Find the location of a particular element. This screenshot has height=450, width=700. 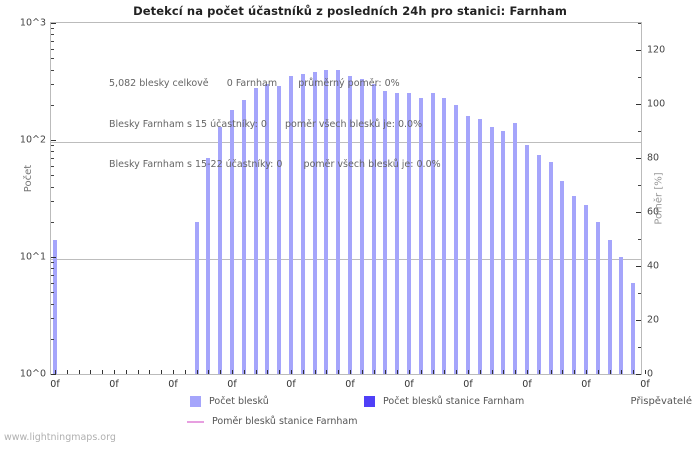

legend-swatch-station is located at coordinates (369, 401).